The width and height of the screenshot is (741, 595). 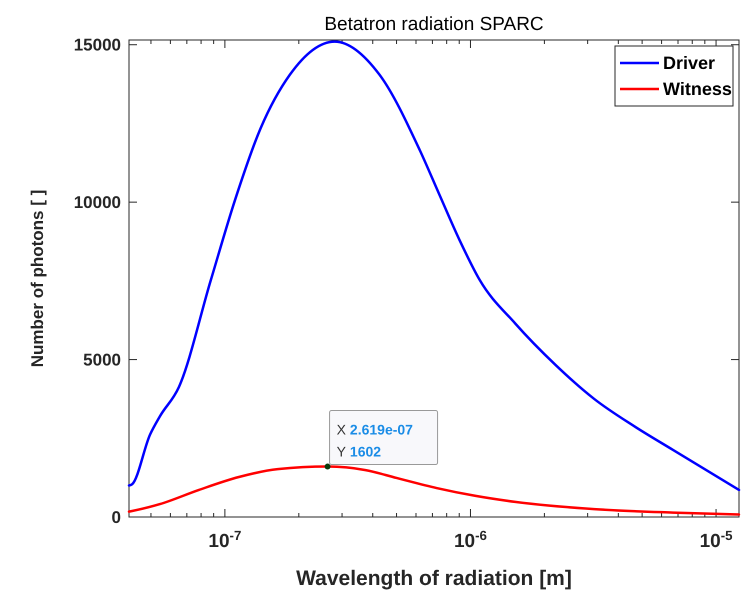 What do you see at coordinates (375, 441) in the screenshot?
I see `annotation: X 2.619e-07 Y 1602` at bounding box center [375, 441].